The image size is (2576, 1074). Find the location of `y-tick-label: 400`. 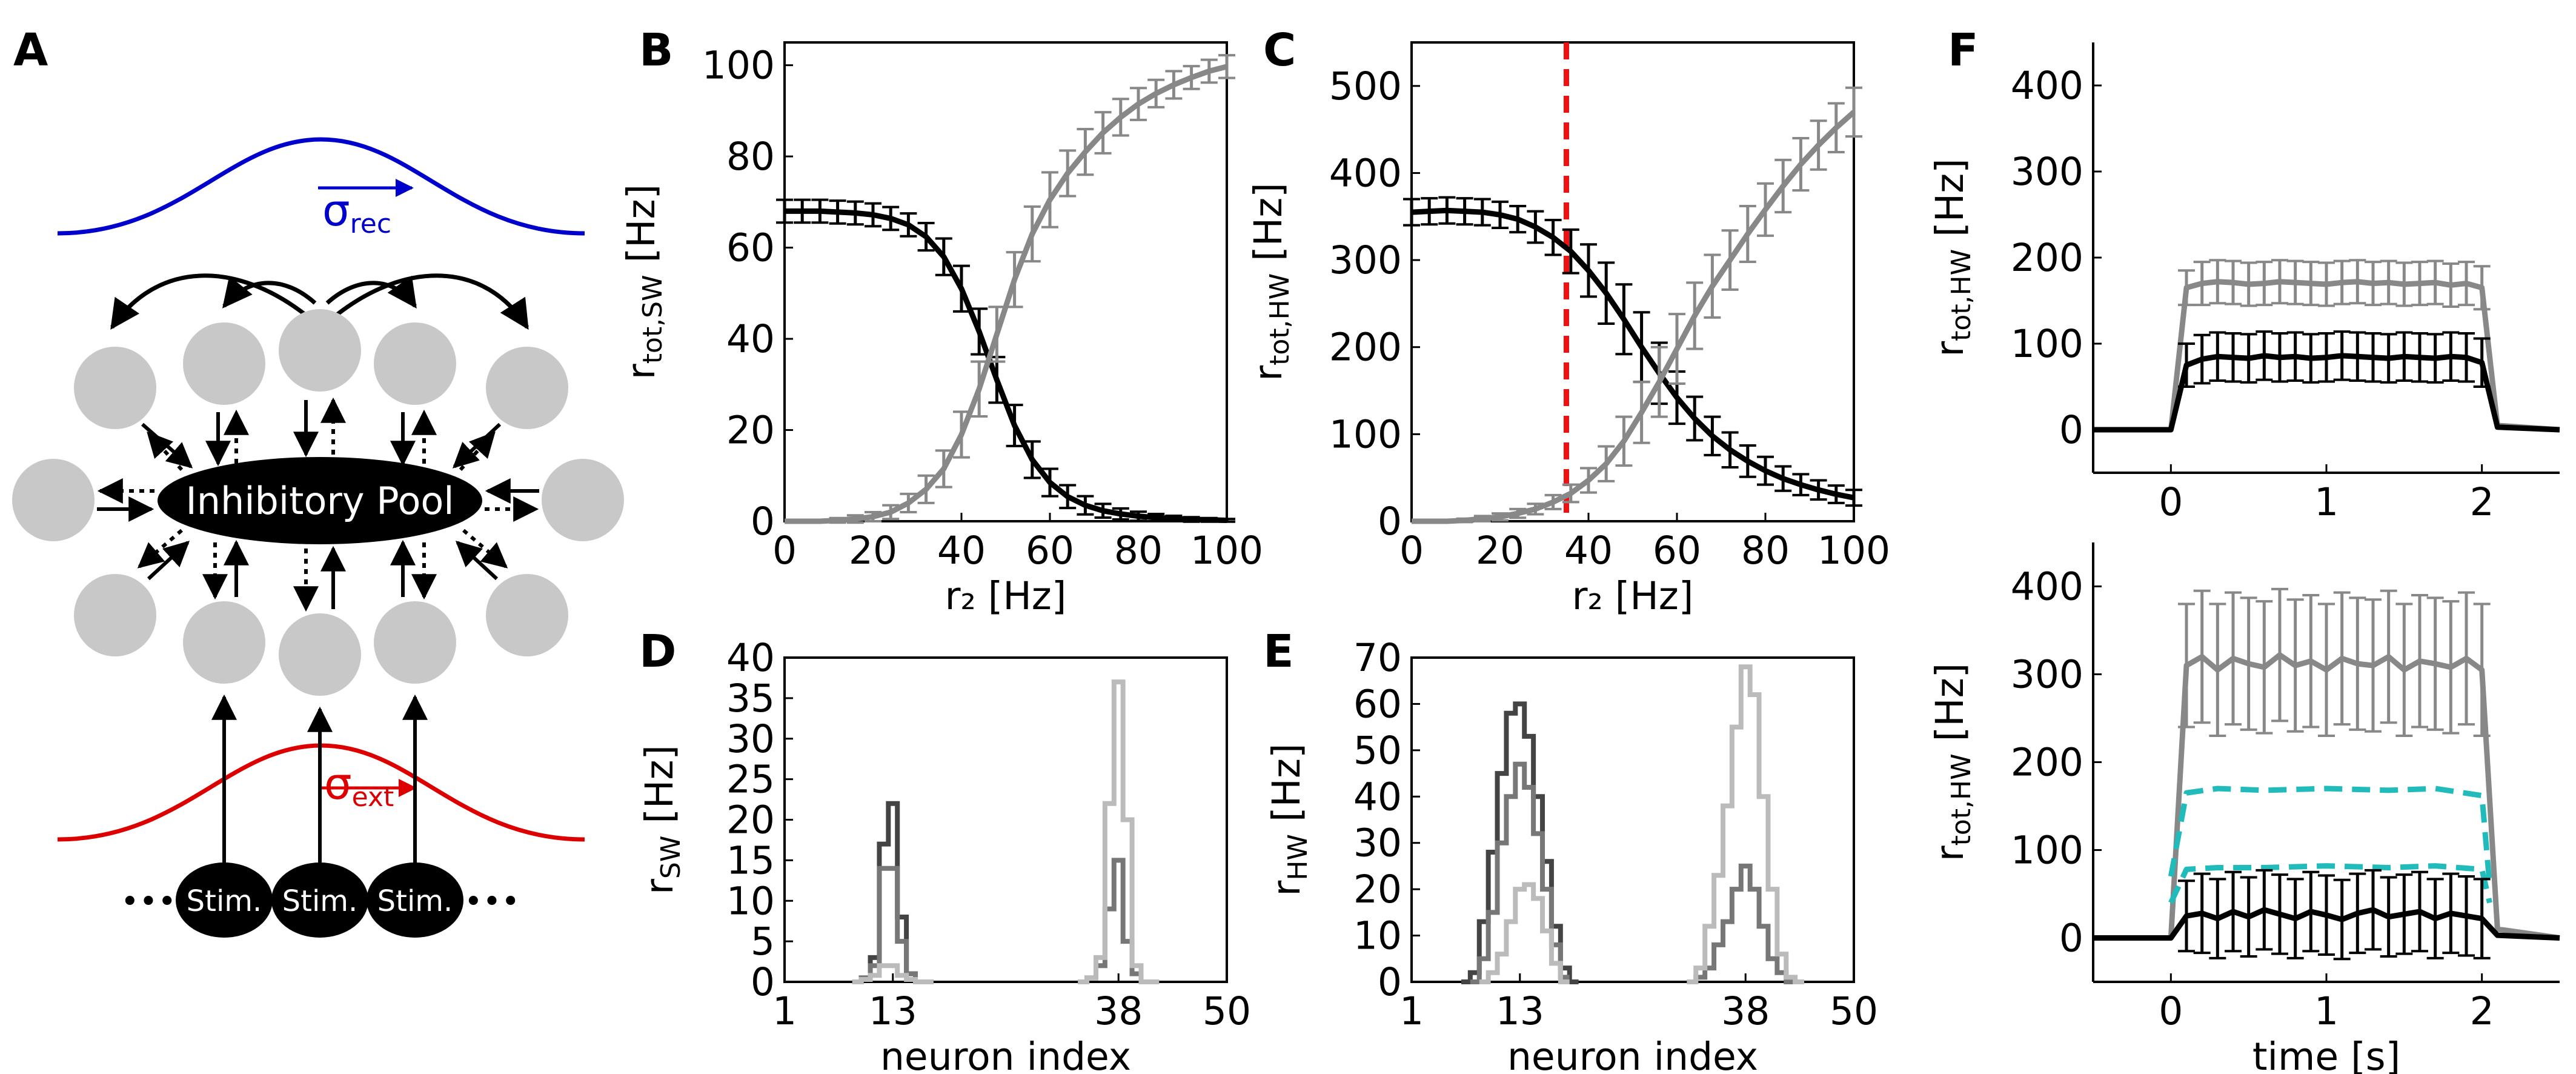

y-tick-label: 400 is located at coordinates (2047, 86).